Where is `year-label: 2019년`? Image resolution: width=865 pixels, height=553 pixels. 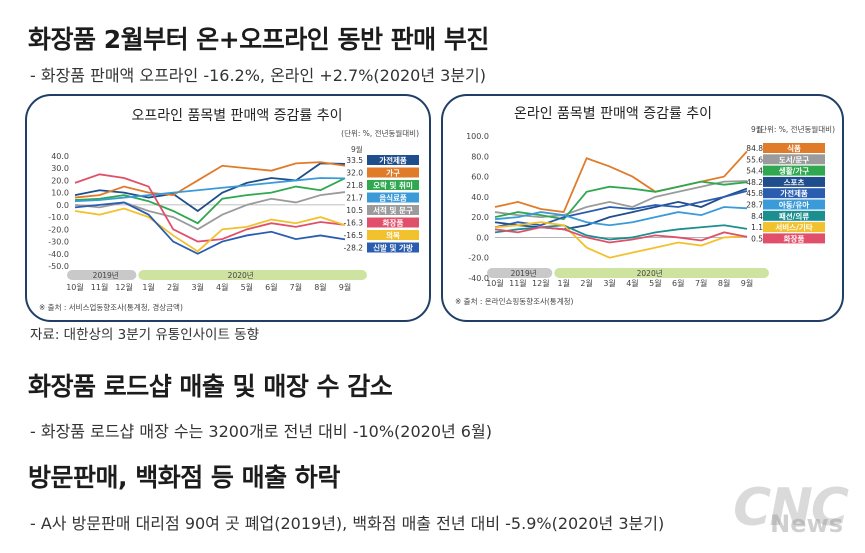
year-label: 2019년 is located at coordinates (106, 275).